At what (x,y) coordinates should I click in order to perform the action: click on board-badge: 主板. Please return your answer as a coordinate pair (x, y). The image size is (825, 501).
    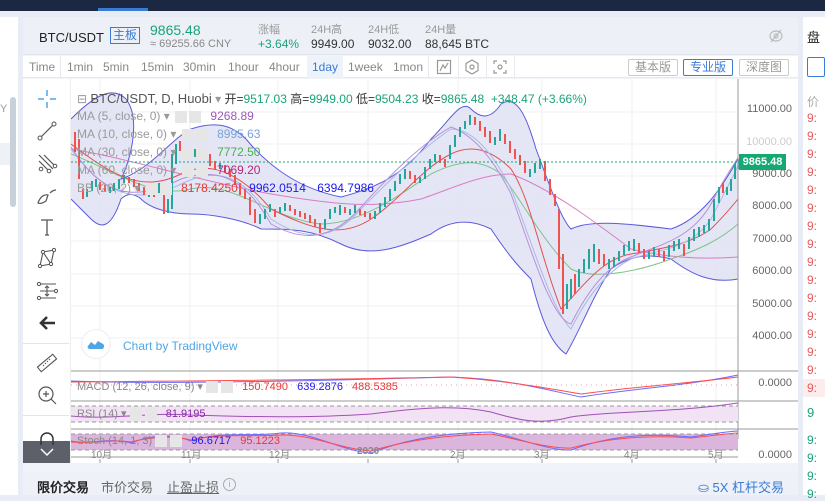
    Looking at the image, I should click on (125, 35).